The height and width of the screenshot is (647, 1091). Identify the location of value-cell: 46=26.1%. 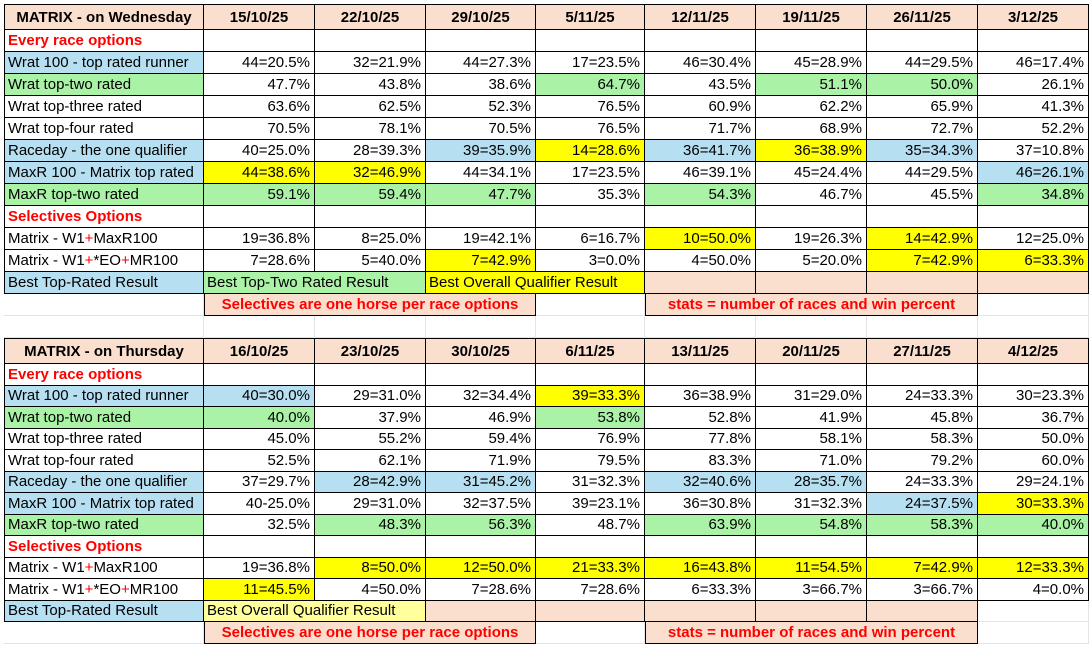
(1033, 173).